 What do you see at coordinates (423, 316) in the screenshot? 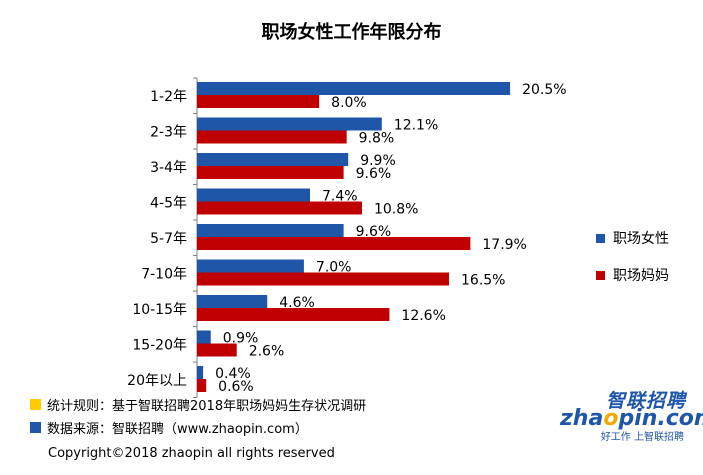
I see `data-label-mothers: 12.6%` at bounding box center [423, 316].